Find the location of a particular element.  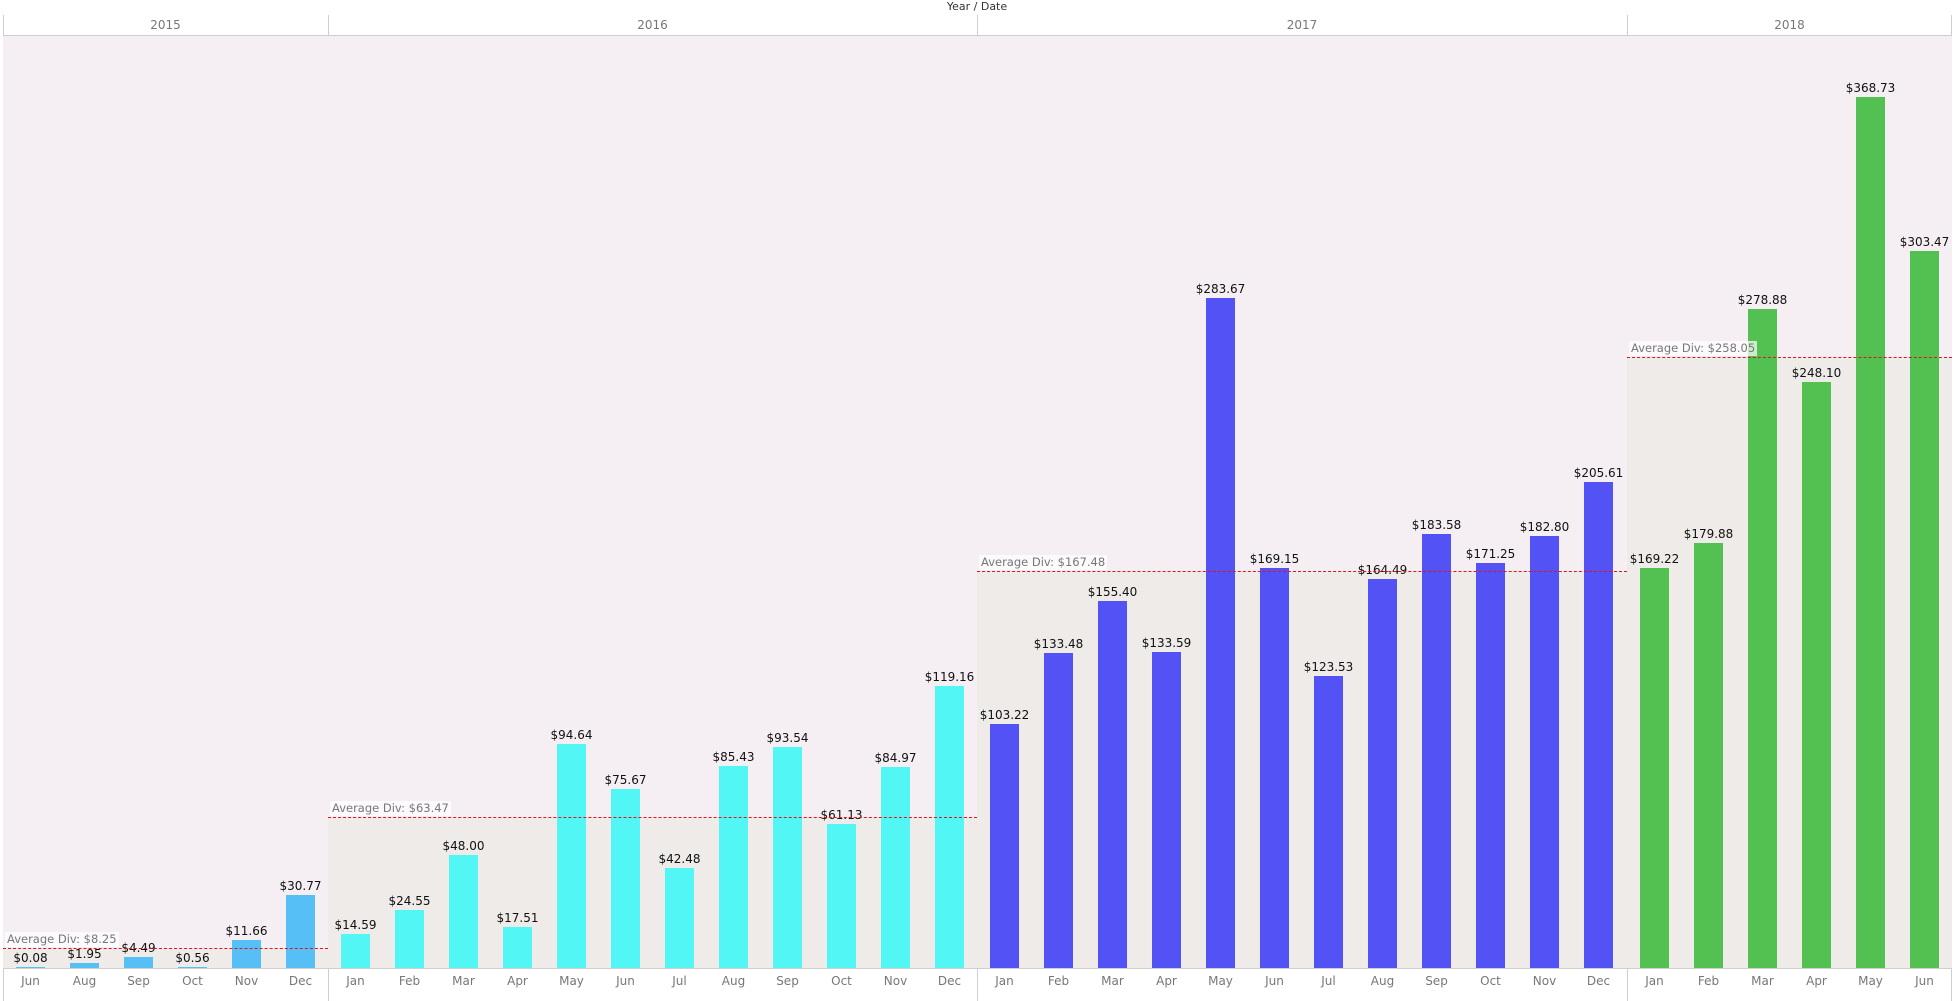

bar-value-label: $303.47 is located at coordinates (1924, 241).